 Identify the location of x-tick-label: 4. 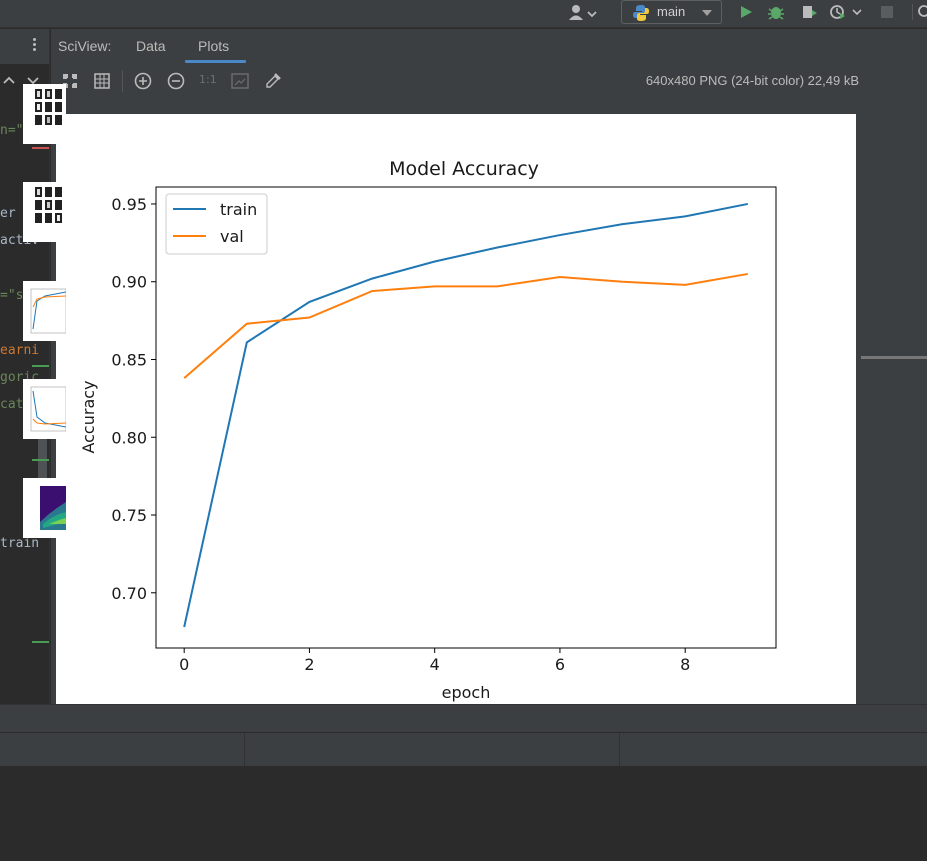
(435, 664).